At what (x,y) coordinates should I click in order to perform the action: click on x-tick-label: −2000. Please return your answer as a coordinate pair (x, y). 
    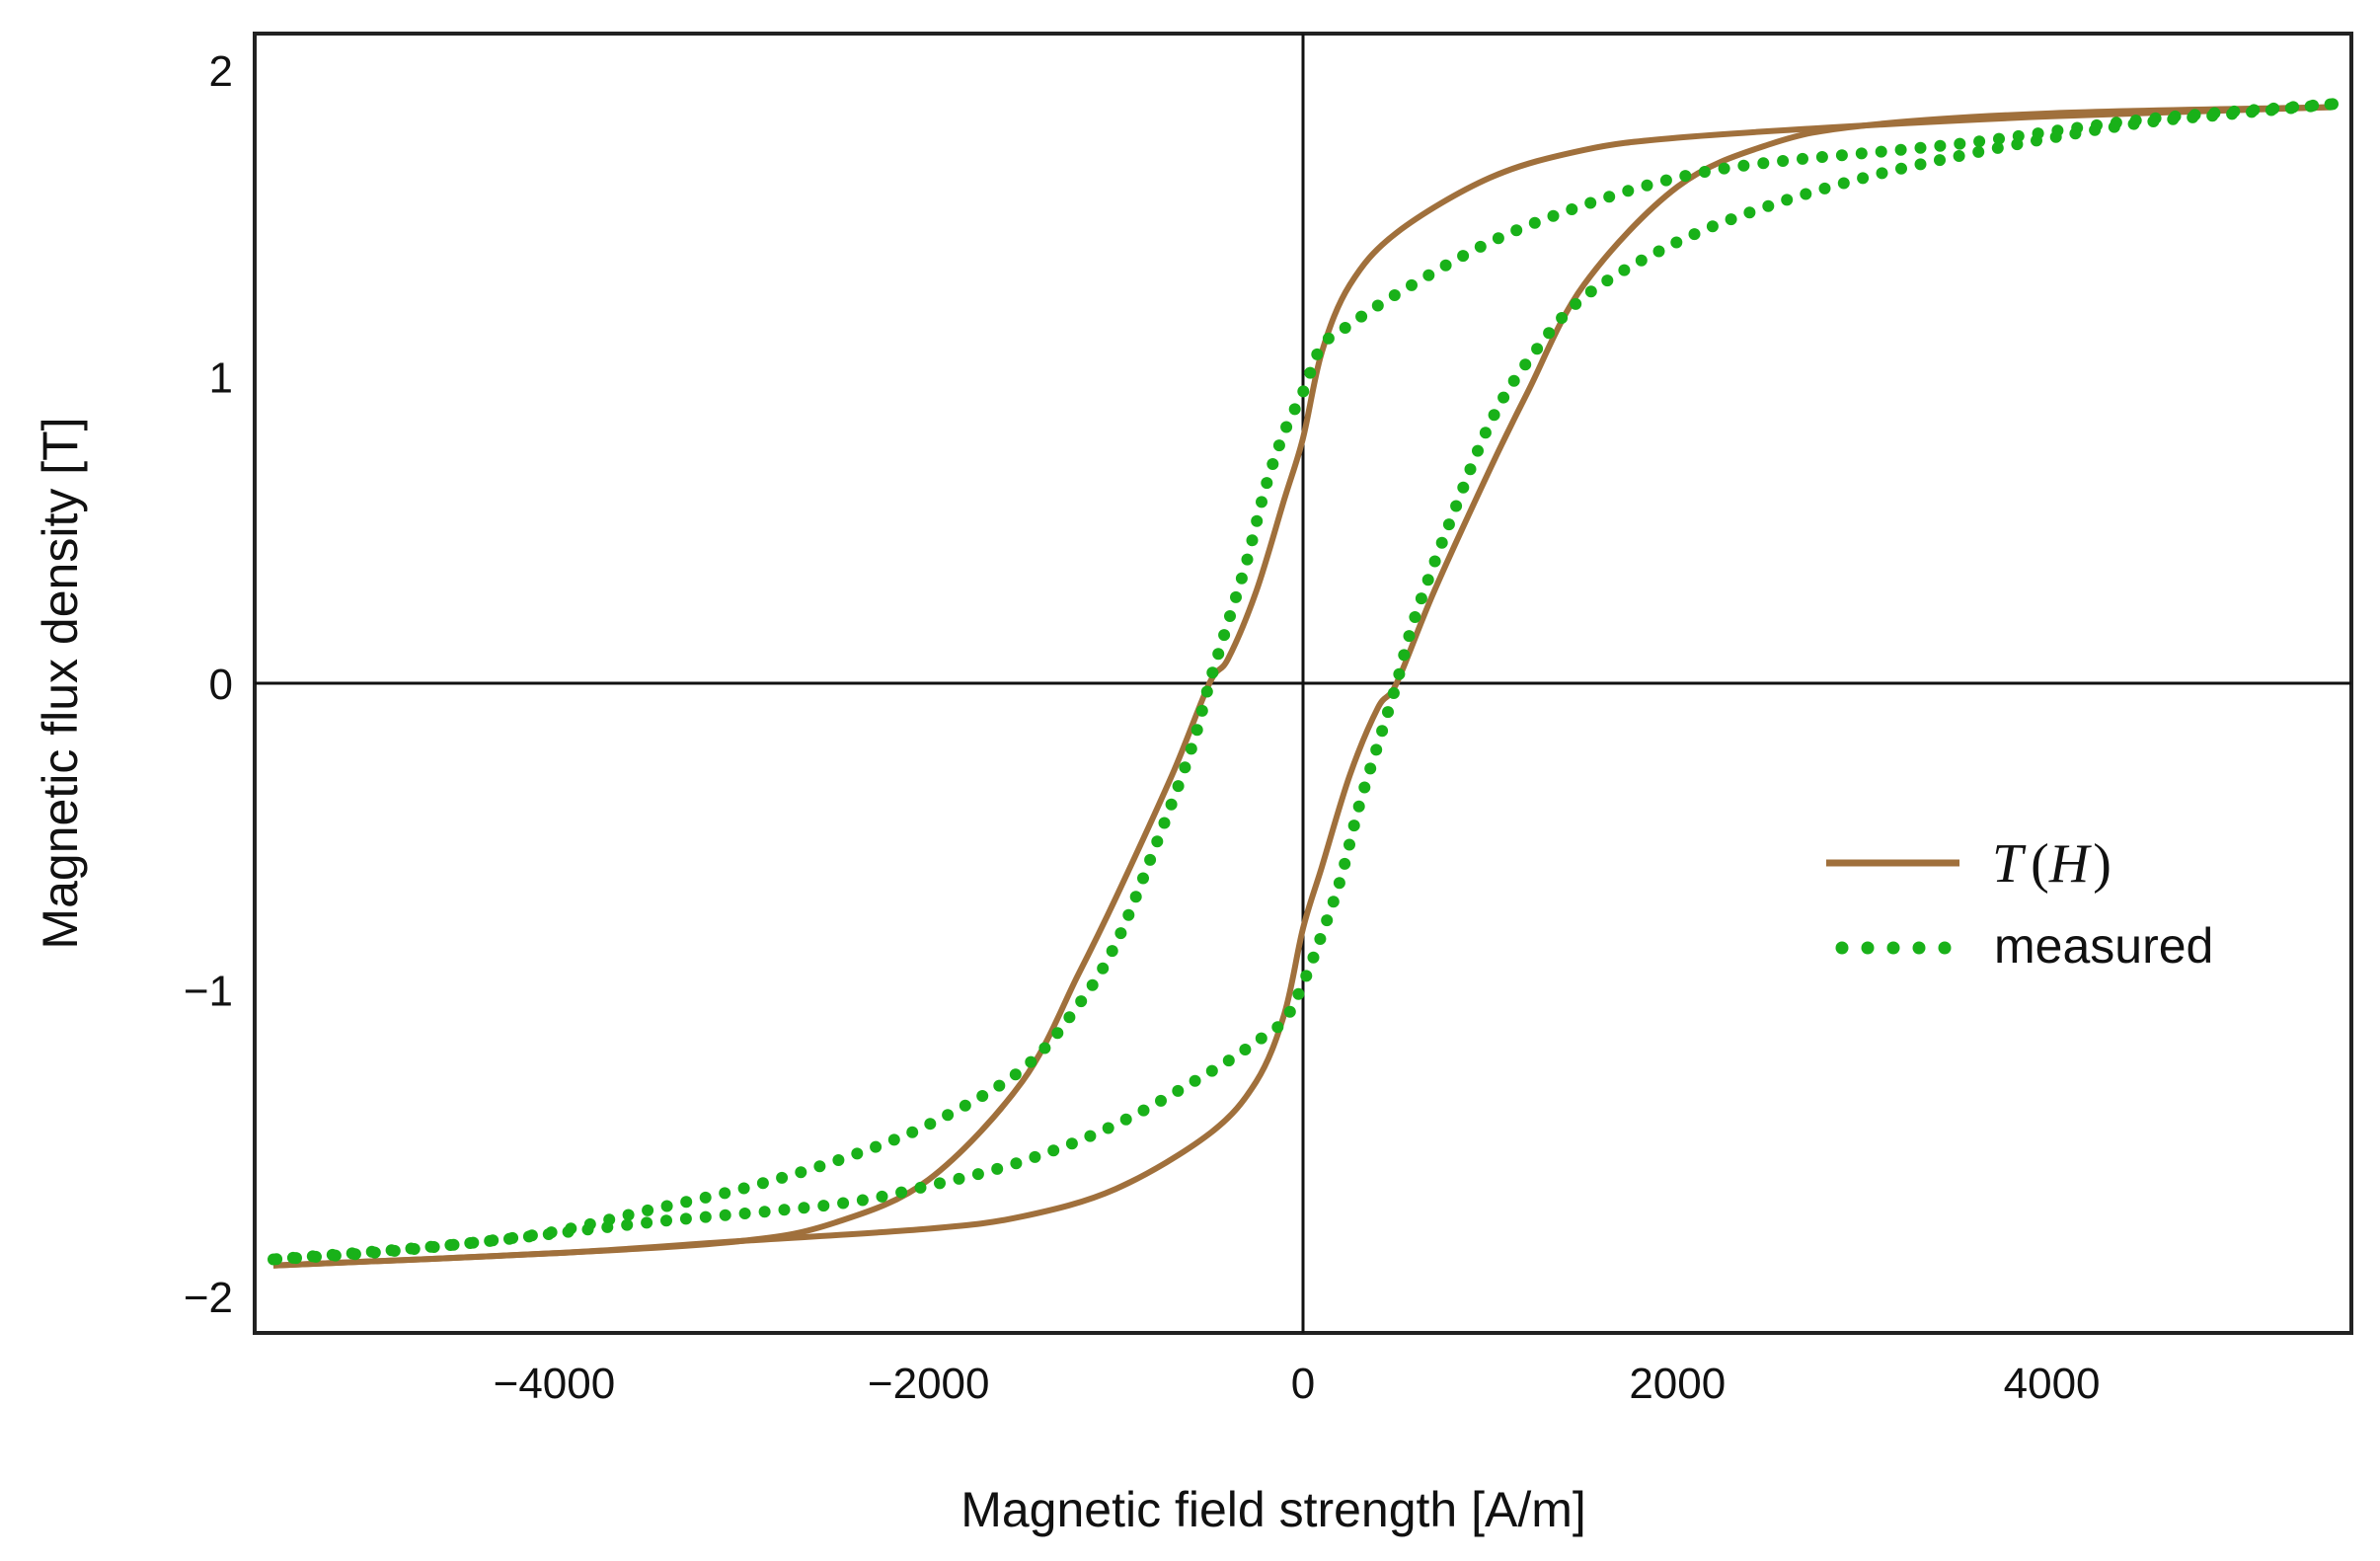
    Looking at the image, I should click on (929, 1384).